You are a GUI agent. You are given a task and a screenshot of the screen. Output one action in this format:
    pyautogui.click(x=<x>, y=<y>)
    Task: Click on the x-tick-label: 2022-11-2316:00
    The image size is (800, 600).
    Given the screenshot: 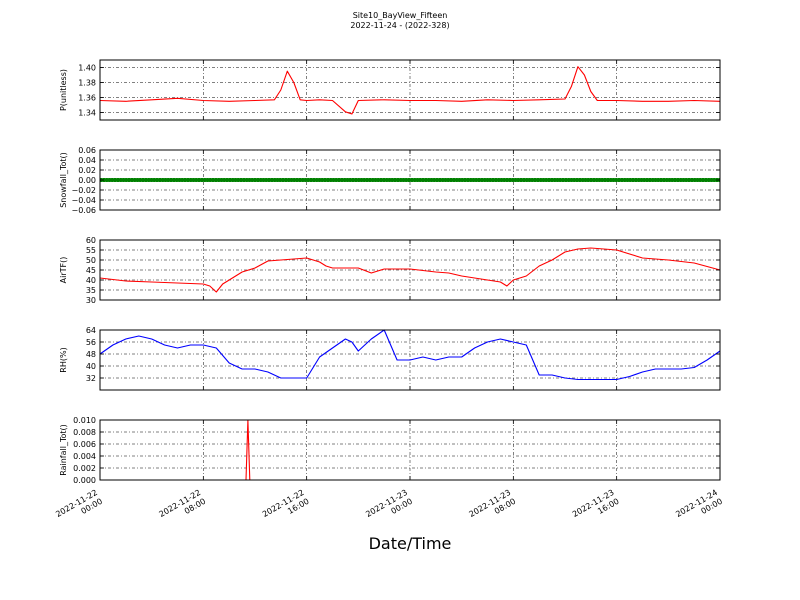 What is the action you would take?
    pyautogui.click(x=596, y=508)
    